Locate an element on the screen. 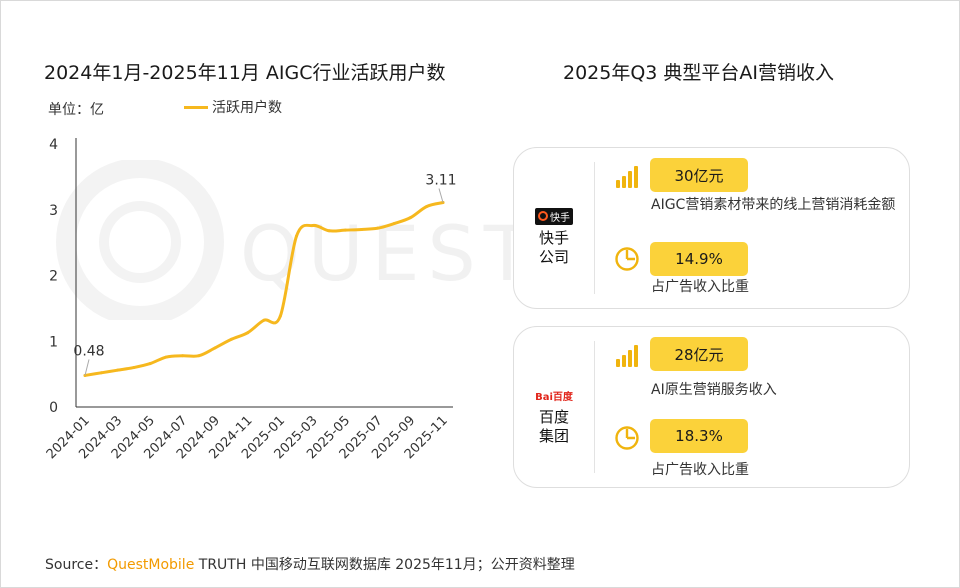  data-label: 3.11 is located at coordinates (440, 181).